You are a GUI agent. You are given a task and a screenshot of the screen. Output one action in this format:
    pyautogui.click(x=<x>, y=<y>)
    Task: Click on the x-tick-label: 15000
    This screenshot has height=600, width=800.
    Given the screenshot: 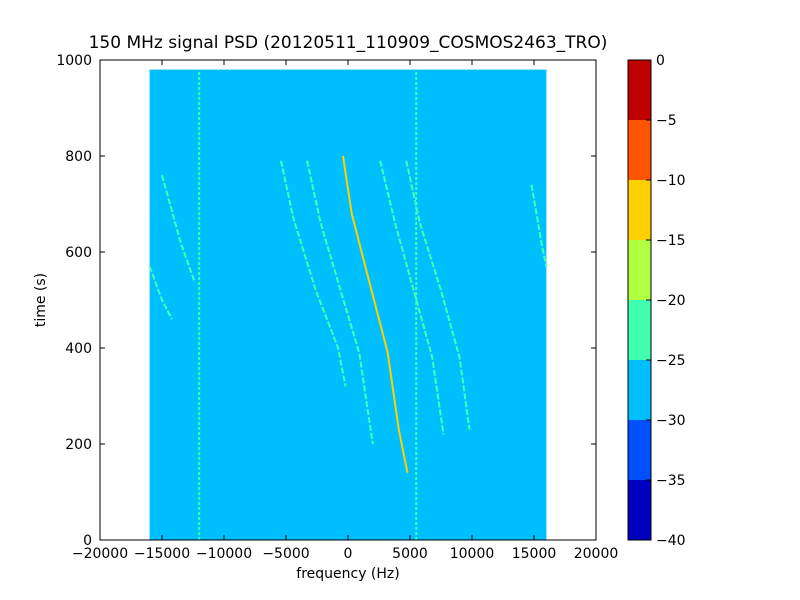 What is the action you would take?
    pyautogui.click(x=534, y=554)
    